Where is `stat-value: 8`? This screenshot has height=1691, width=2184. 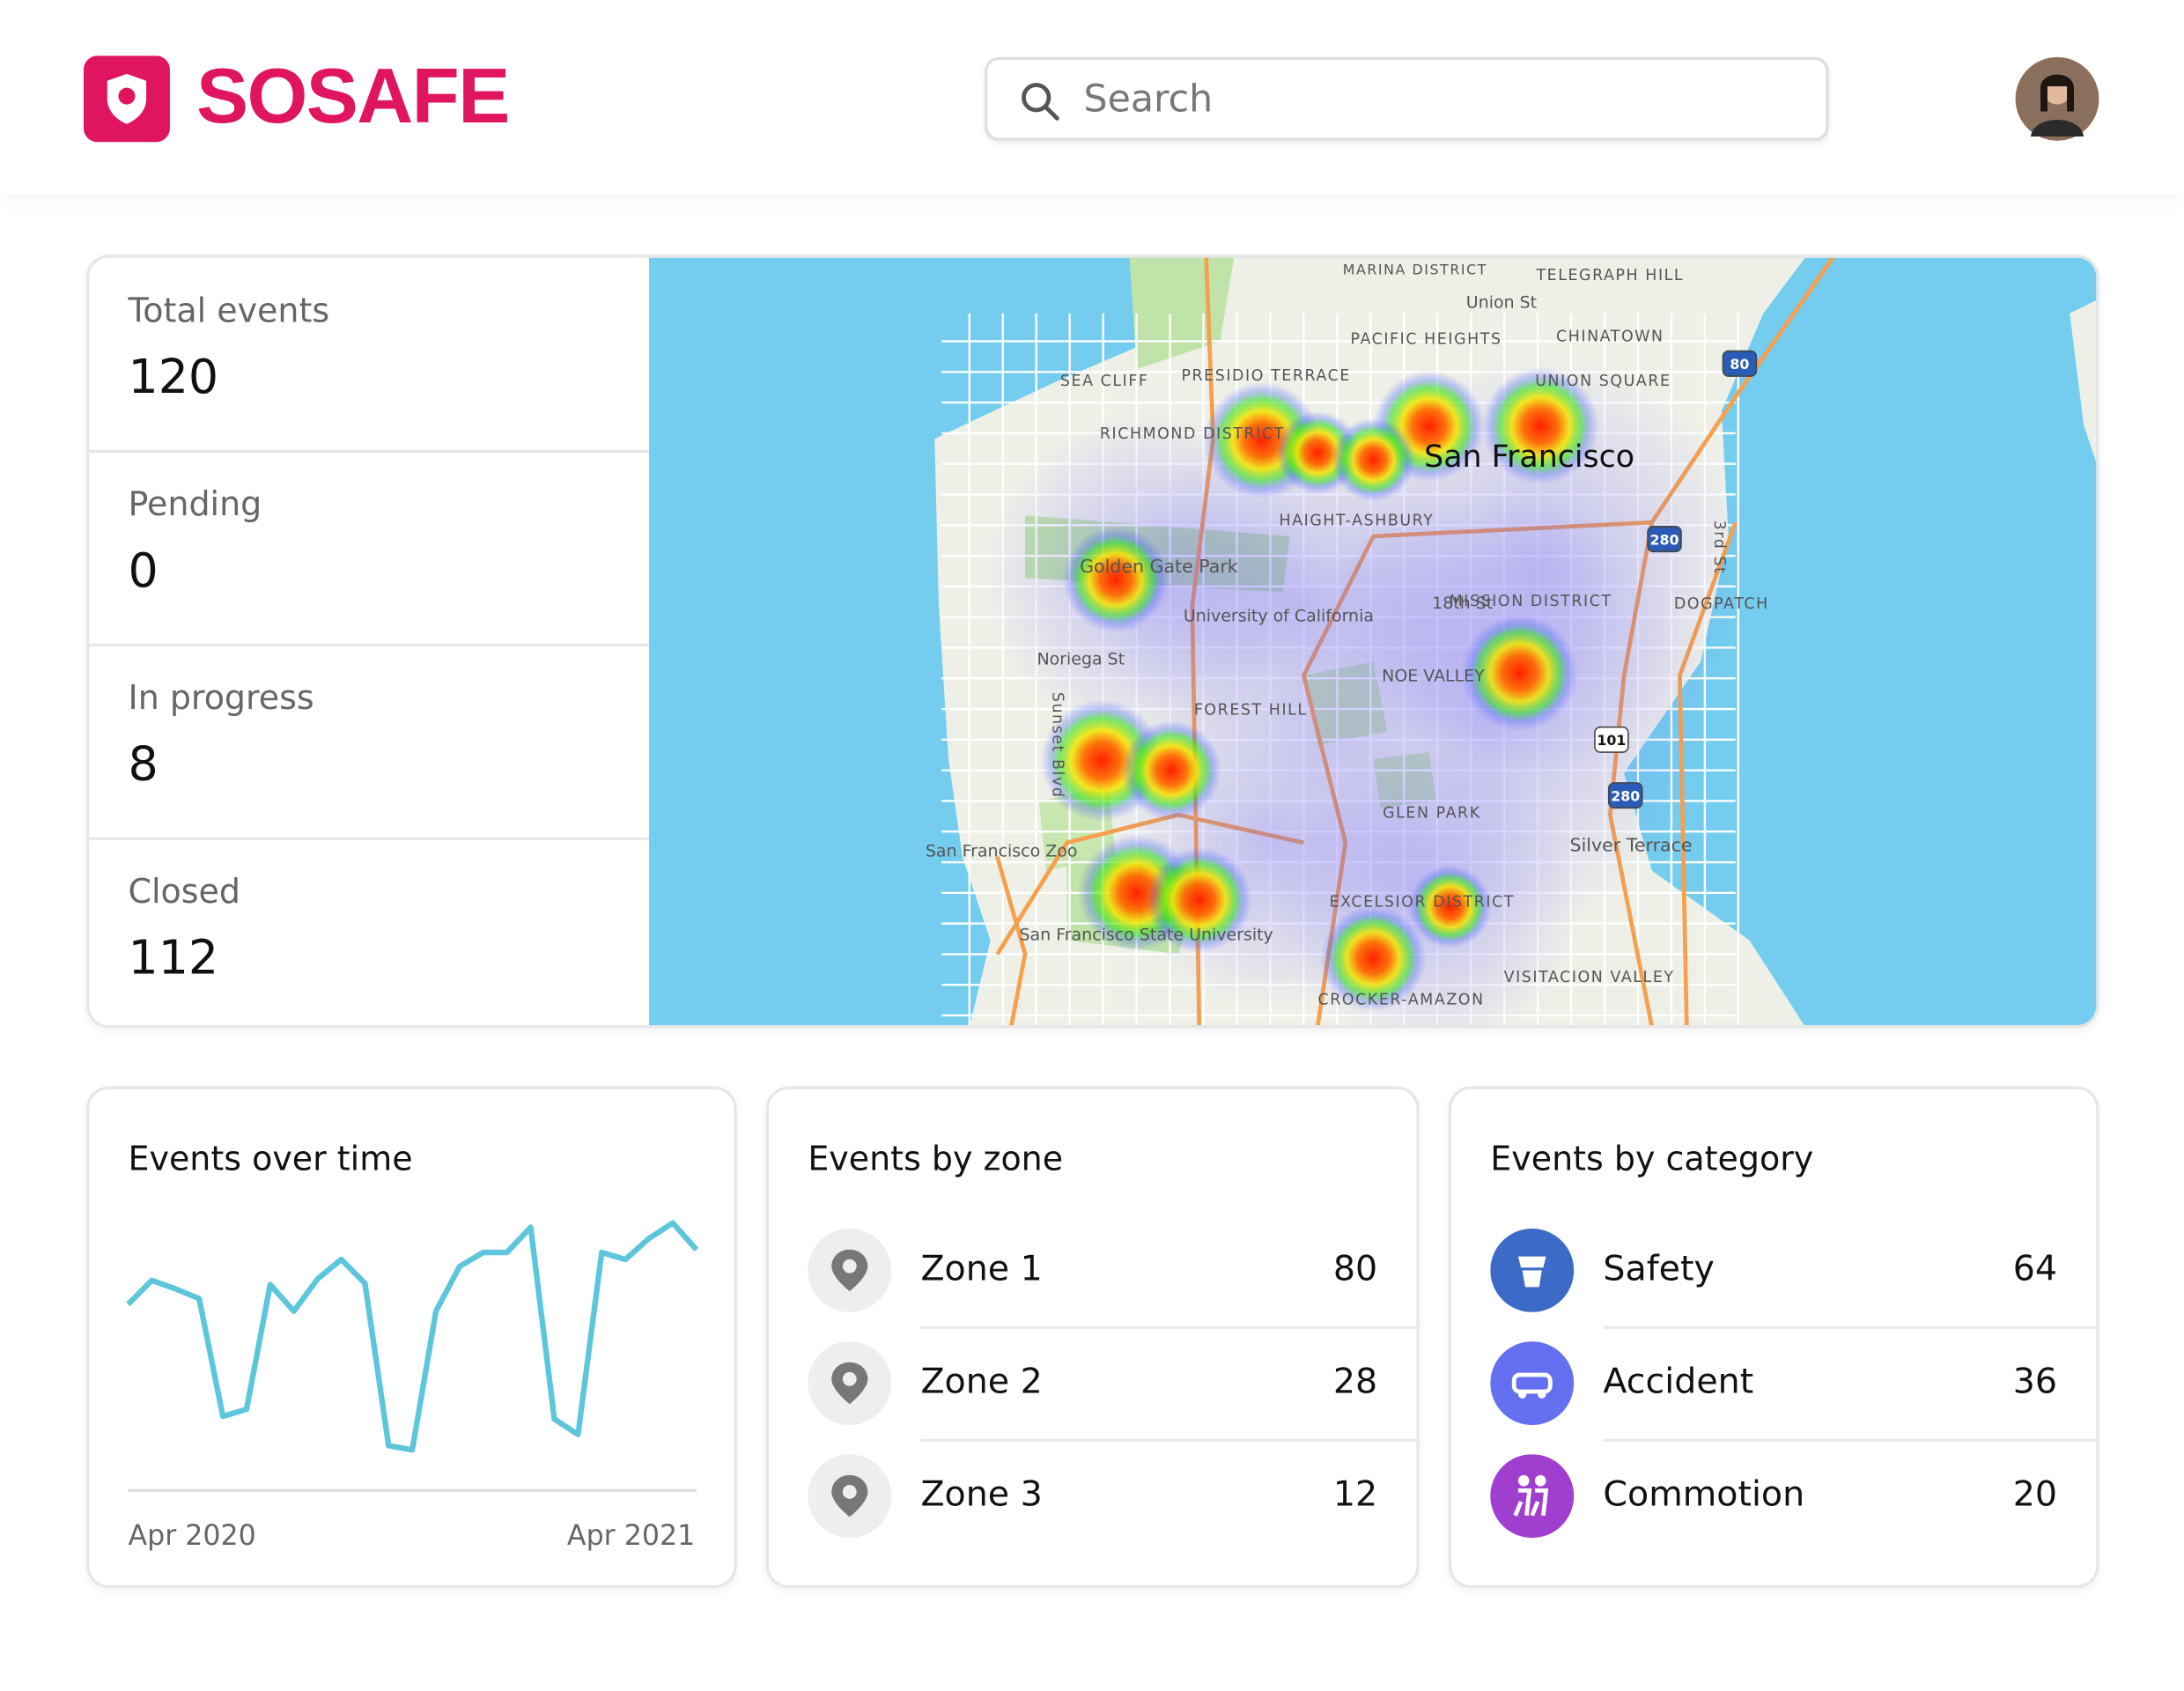
stat-value: 8 is located at coordinates (143, 764).